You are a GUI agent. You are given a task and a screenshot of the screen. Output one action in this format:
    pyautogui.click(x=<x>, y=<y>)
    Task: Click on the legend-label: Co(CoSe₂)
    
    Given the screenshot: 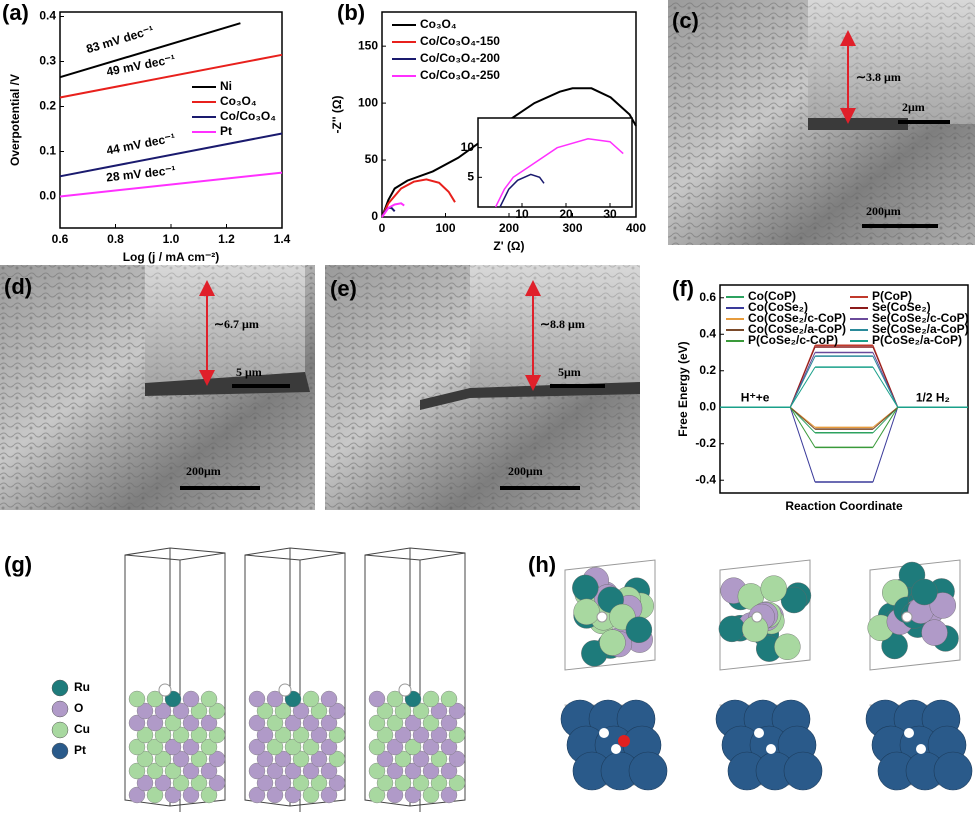 What is the action you would take?
    pyautogui.click(x=778, y=307)
    